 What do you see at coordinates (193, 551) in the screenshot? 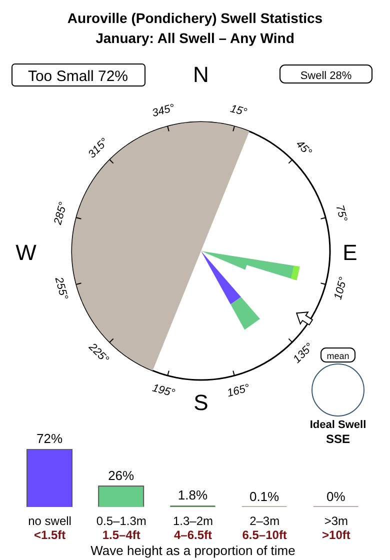
I see `x-axis-title: Wave height as a proportion of time` at bounding box center [193, 551].